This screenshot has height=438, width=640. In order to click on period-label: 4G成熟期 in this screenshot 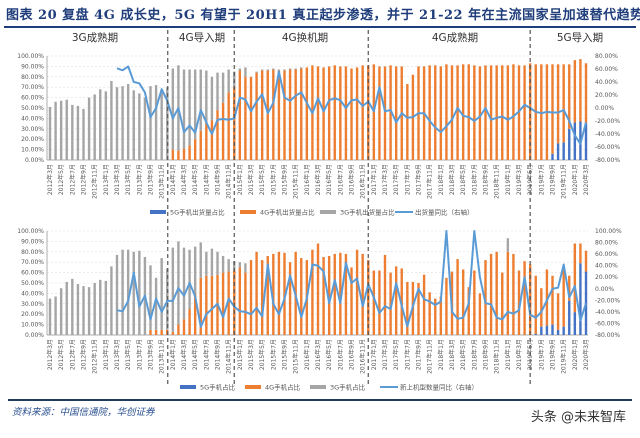, I will do `click(455, 37)`.